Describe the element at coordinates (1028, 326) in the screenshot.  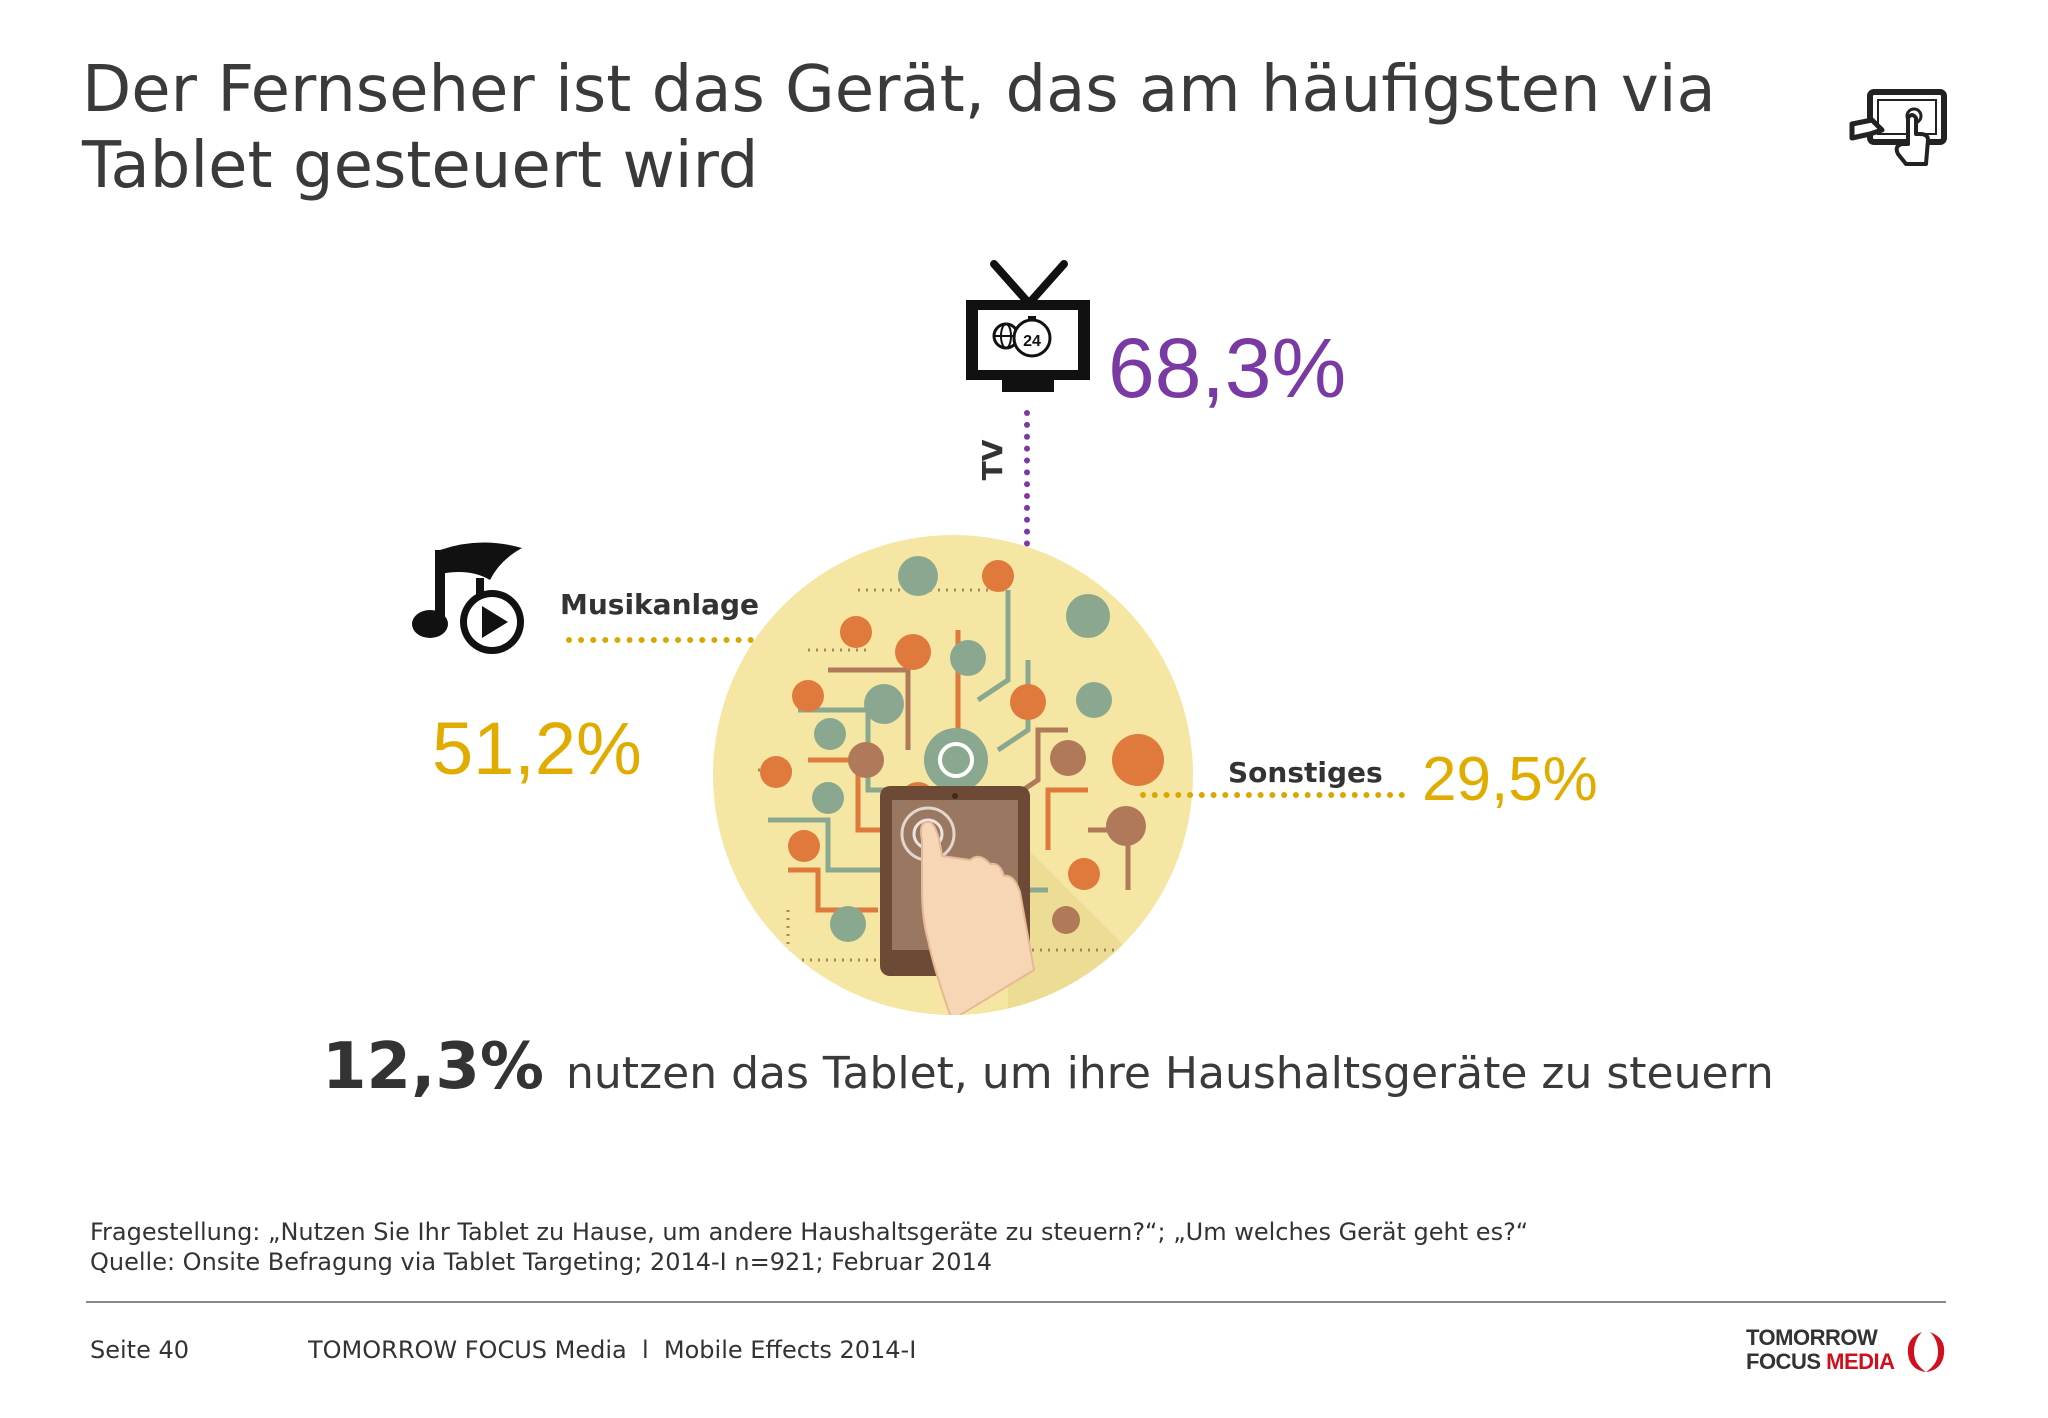
I see `tv-24h-icon: 24` at that location.